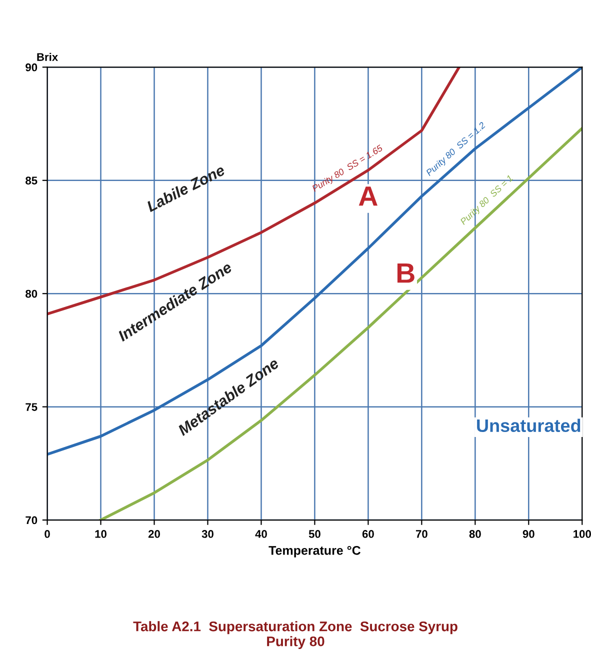 Image resolution: width=591 pixels, height=665 pixels. What do you see at coordinates (32, 520) in the screenshot?
I see `y-tick-label: 70` at bounding box center [32, 520].